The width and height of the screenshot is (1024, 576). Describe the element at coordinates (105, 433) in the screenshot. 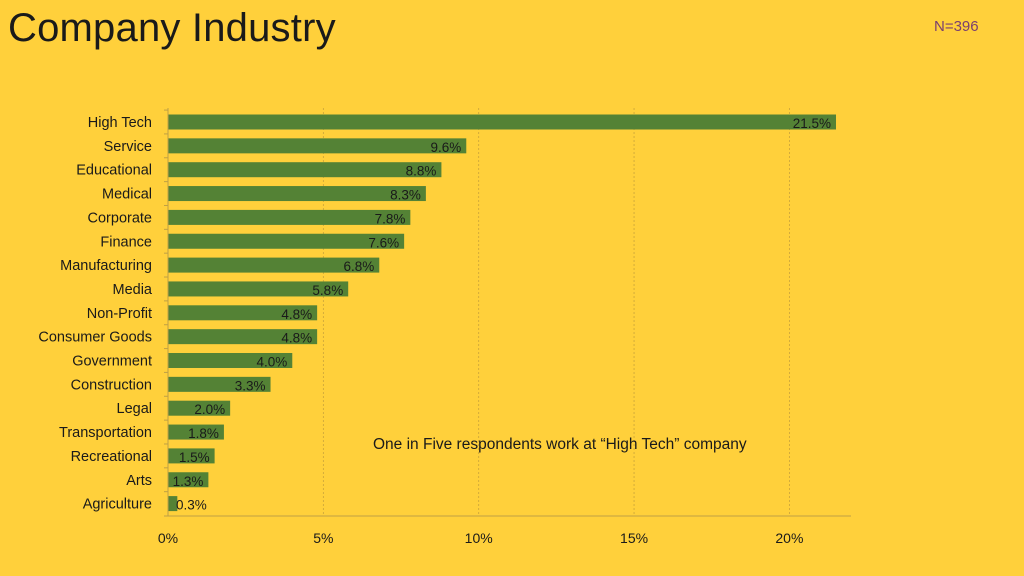

I see `category-label: Transportation` at that location.